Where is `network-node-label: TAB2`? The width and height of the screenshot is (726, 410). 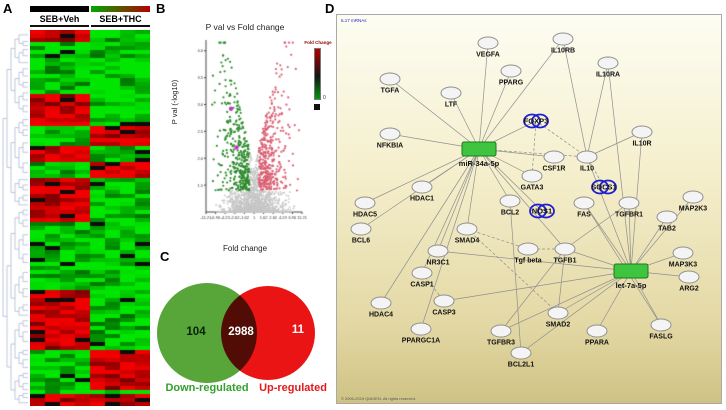
network-node-label: TAB2 is located at coordinates (667, 229).